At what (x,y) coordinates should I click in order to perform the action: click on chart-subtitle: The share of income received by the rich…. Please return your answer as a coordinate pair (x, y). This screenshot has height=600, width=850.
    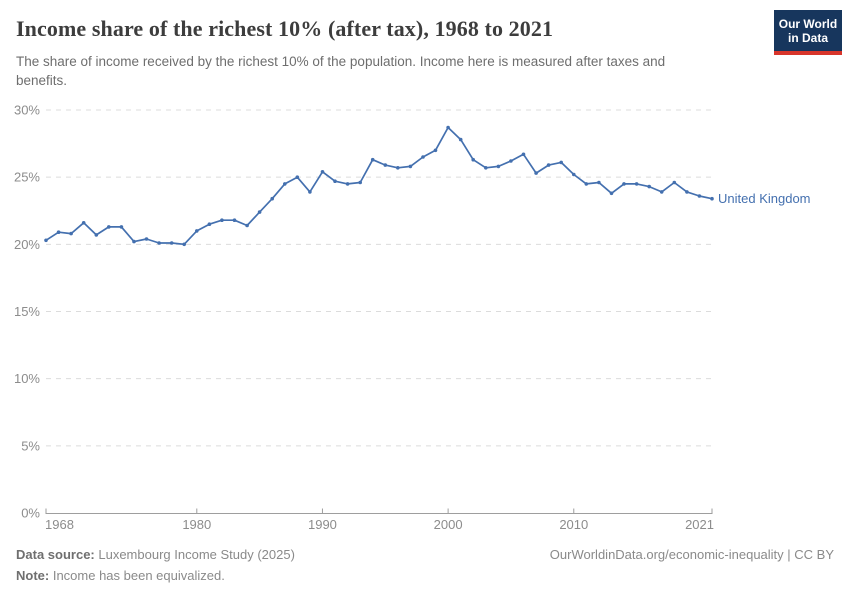
    Looking at the image, I should click on (341, 71).